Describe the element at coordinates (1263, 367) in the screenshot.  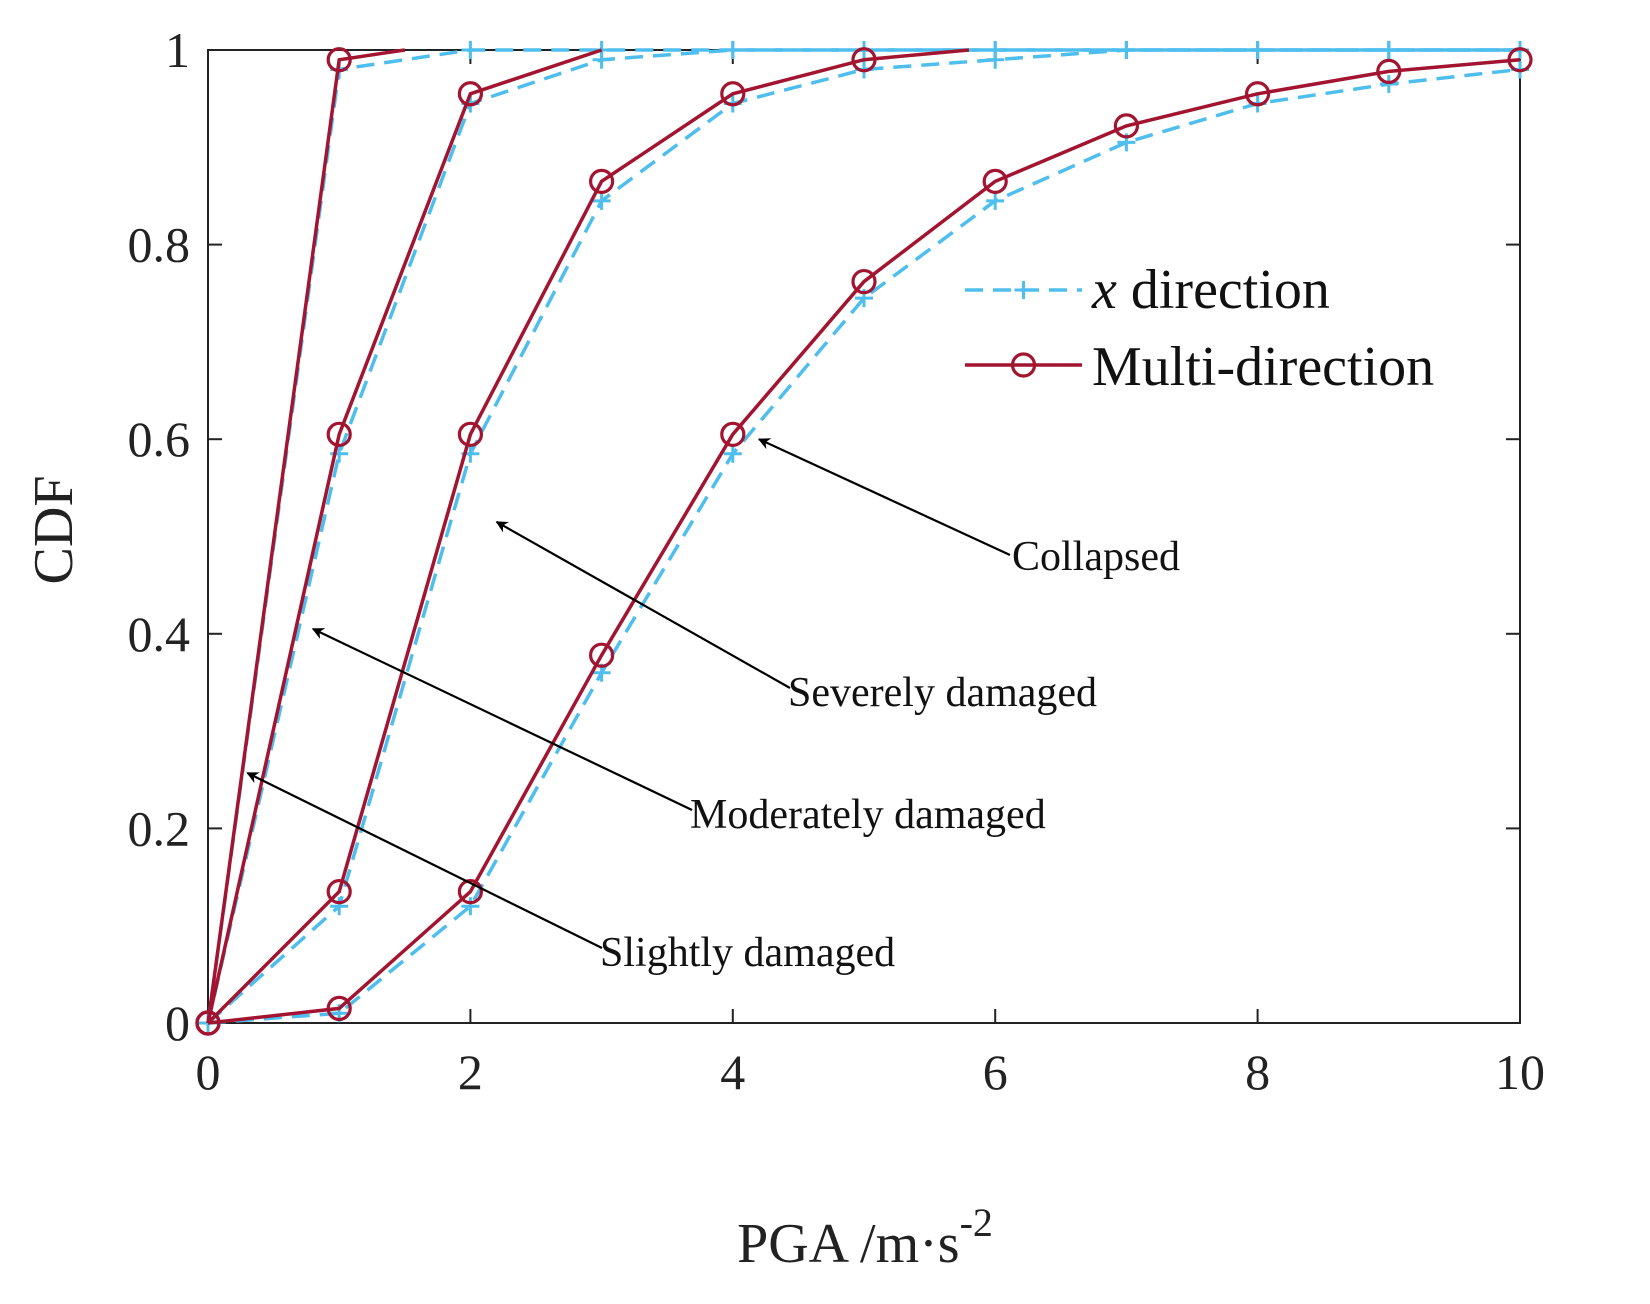
I see `legend-multi-direction-label: Multi-direction` at that location.